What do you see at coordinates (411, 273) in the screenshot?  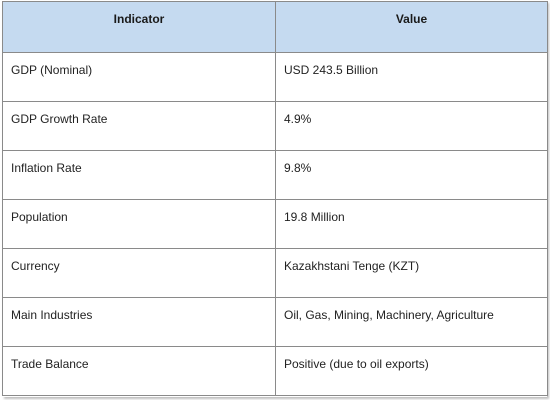 I see `cell-value: Kazakhstani Tenge (KZT)` at bounding box center [411, 273].